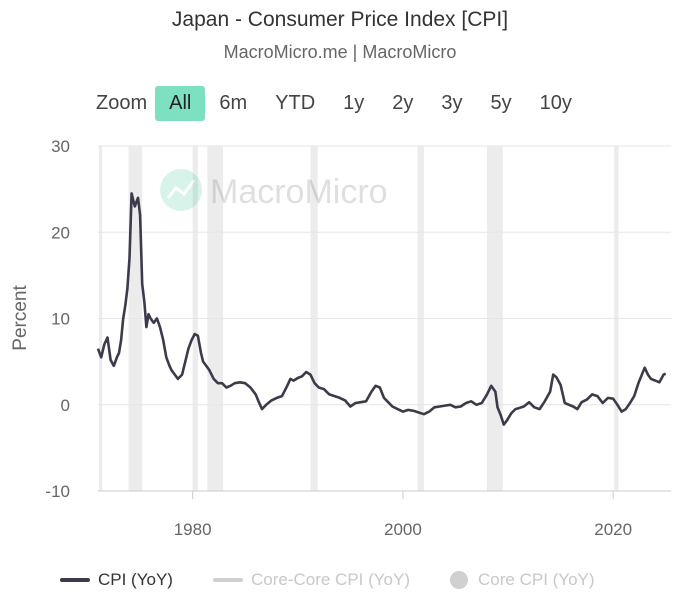 Image resolution: width=680 pixels, height=607 pixels. What do you see at coordinates (227, 580) in the screenshot?
I see `legend-swatch-core-core-cpi-yoy` at bounding box center [227, 580].